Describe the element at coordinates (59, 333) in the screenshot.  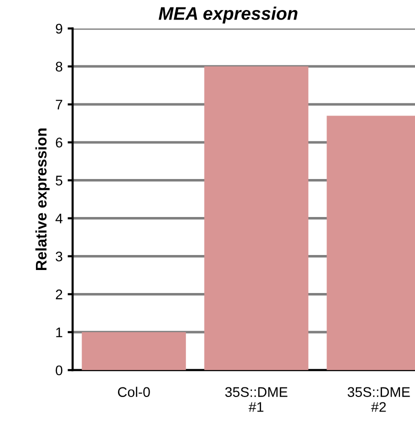
I see `y-tick-label: 1` at that location.